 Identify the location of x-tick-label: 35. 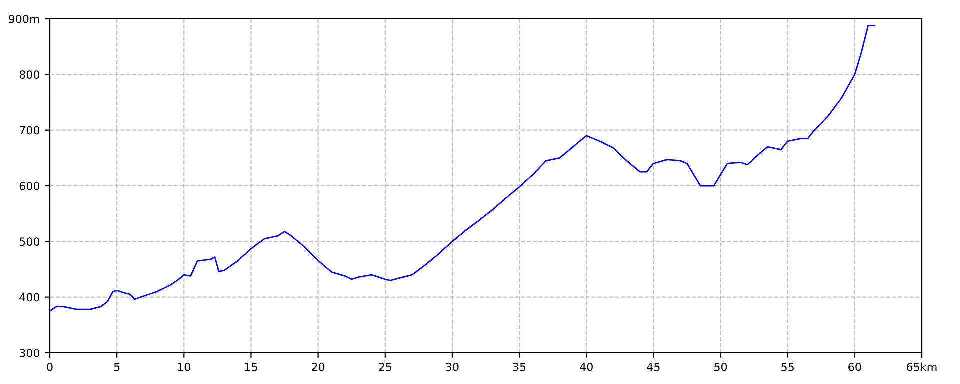
(519, 367).